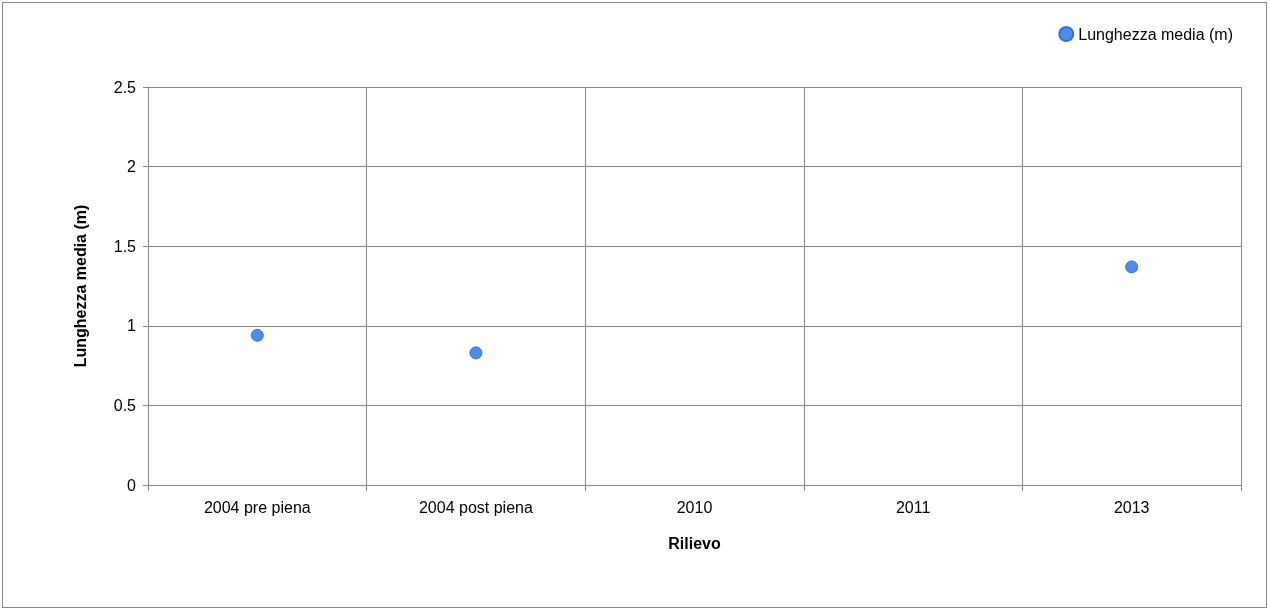 Image resolution: width=1269 pixels, height=610 pixels. Describe the element at coordinates (132, 167) in the screenshot. I see `y-tick-label: 2` at that location.